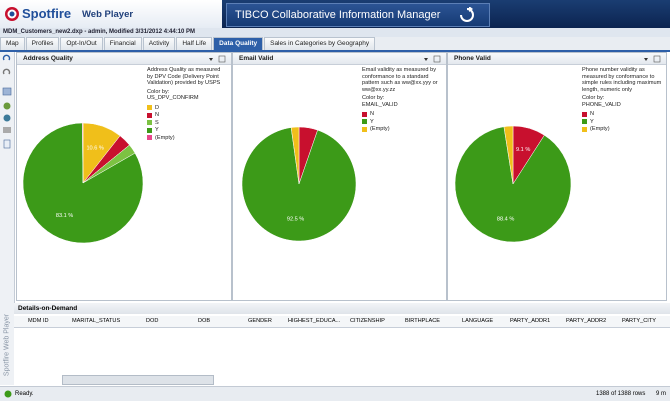 This screenshot has width=670, height=409. What do you see at coordinates (530, 321) in the screenshot?
I see `column-header: PARTY_ADDR1` at bounding box center [530, 321].